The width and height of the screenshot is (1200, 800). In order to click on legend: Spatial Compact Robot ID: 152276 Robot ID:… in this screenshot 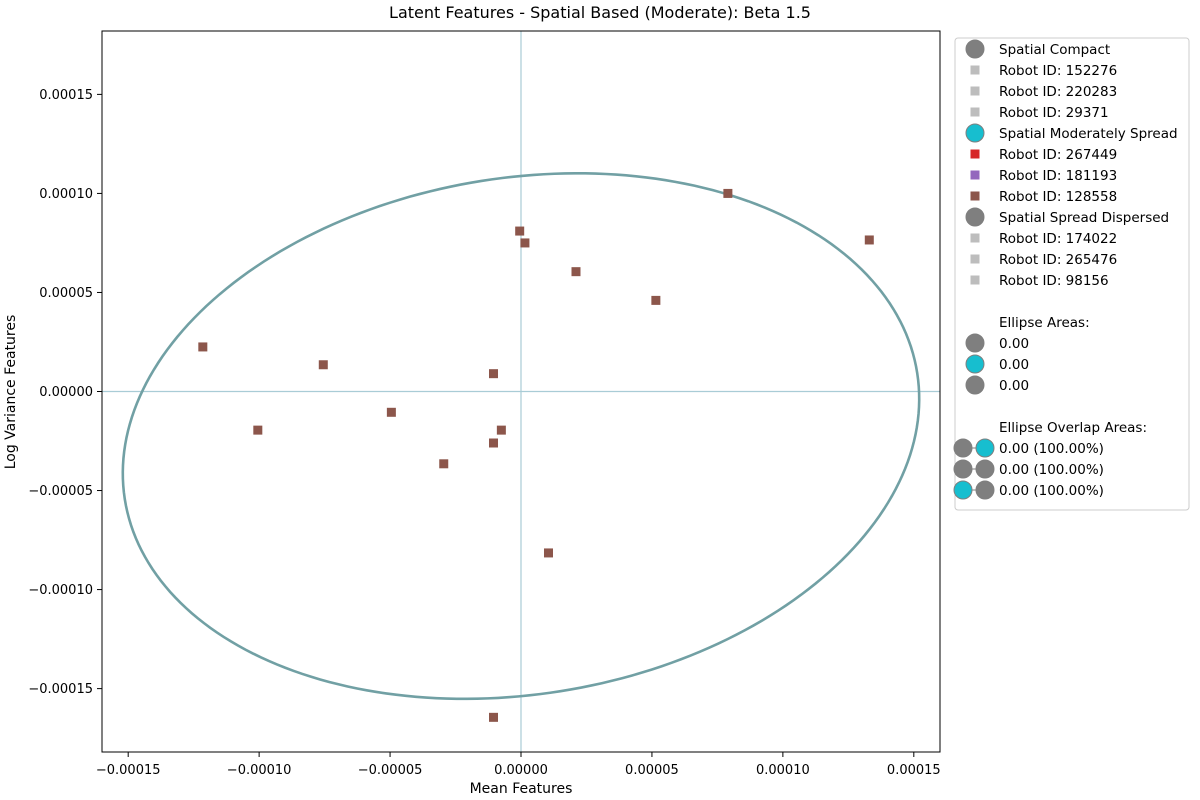, I will do `click(1071, 274)`.